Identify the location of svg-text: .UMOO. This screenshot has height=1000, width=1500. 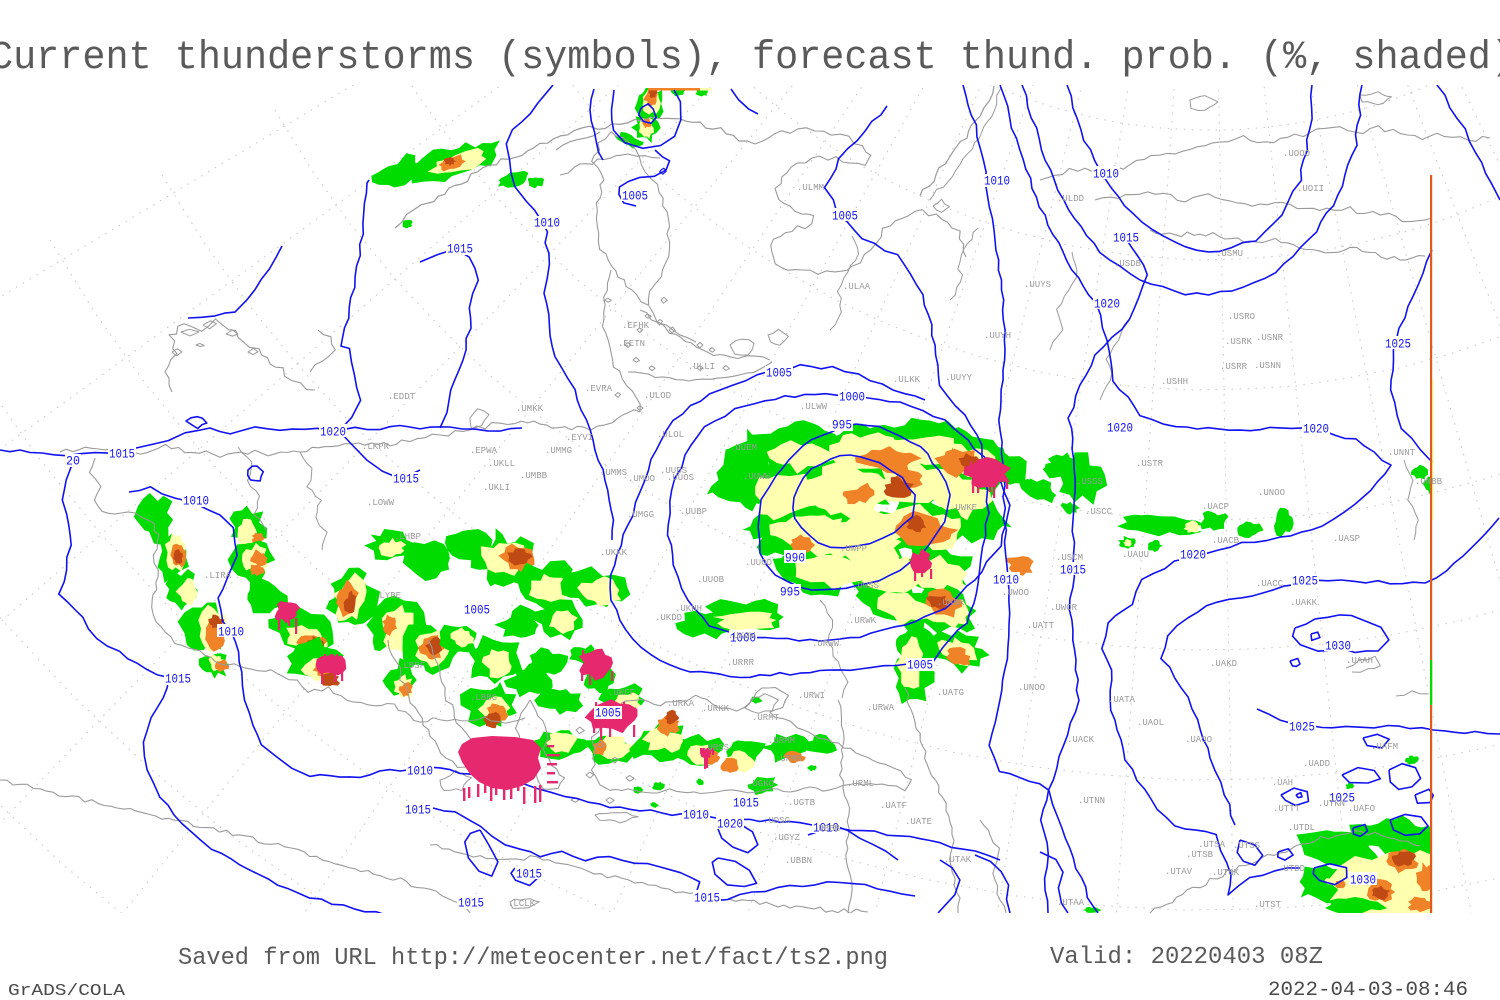
(641, 478).